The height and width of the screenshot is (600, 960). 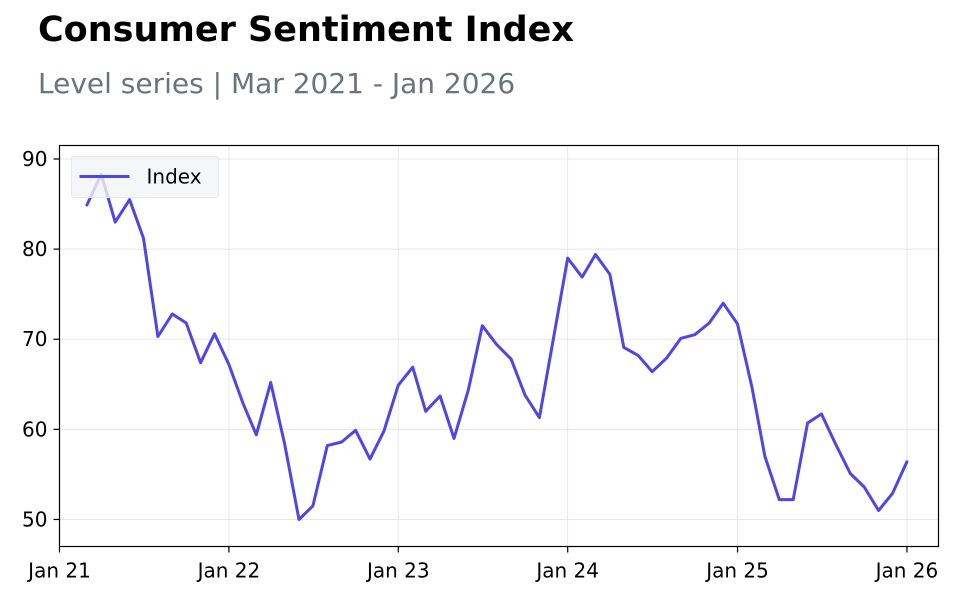 What do you see at coordinates (34, 249) in the screenshot?
I see `y-tick-label: 80` at bounding box center [34, 249].